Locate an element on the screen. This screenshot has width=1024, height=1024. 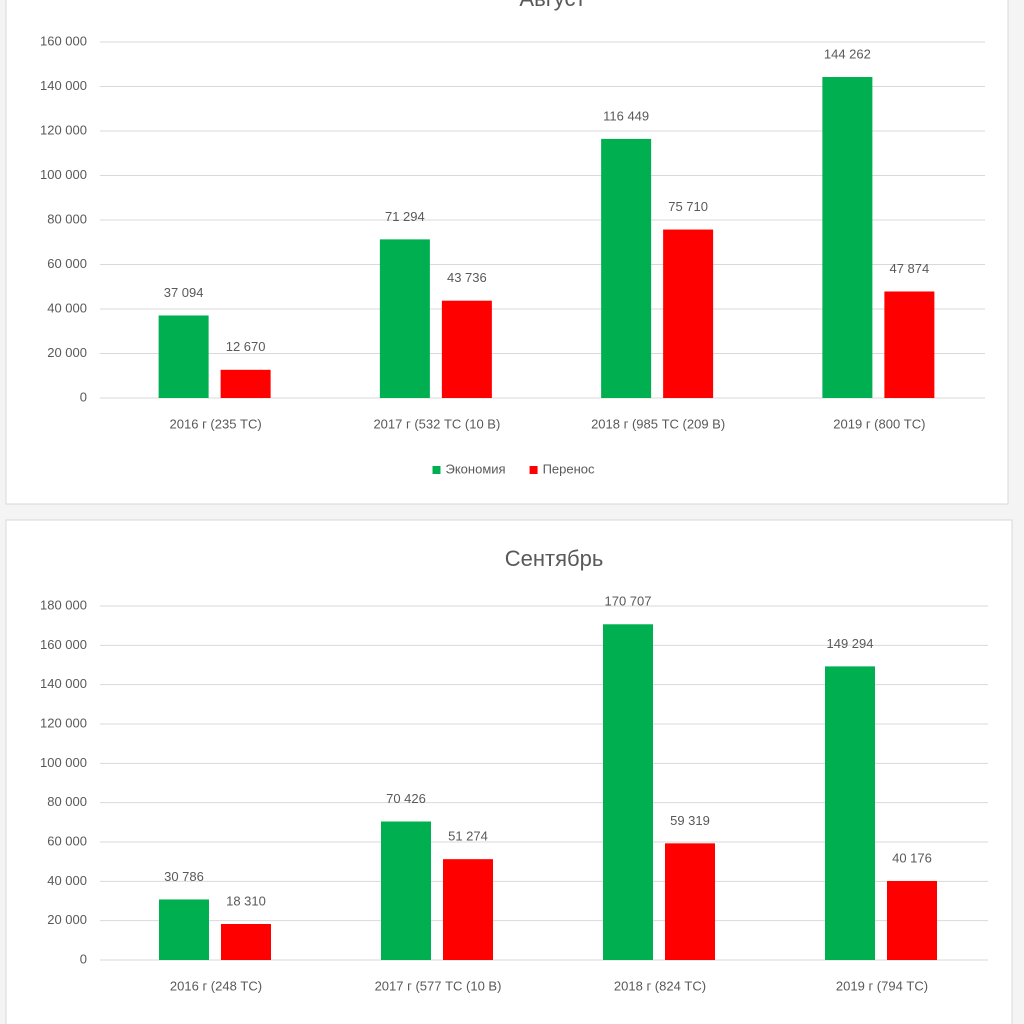
chart-title: Август is located at coordinates (552, 5).